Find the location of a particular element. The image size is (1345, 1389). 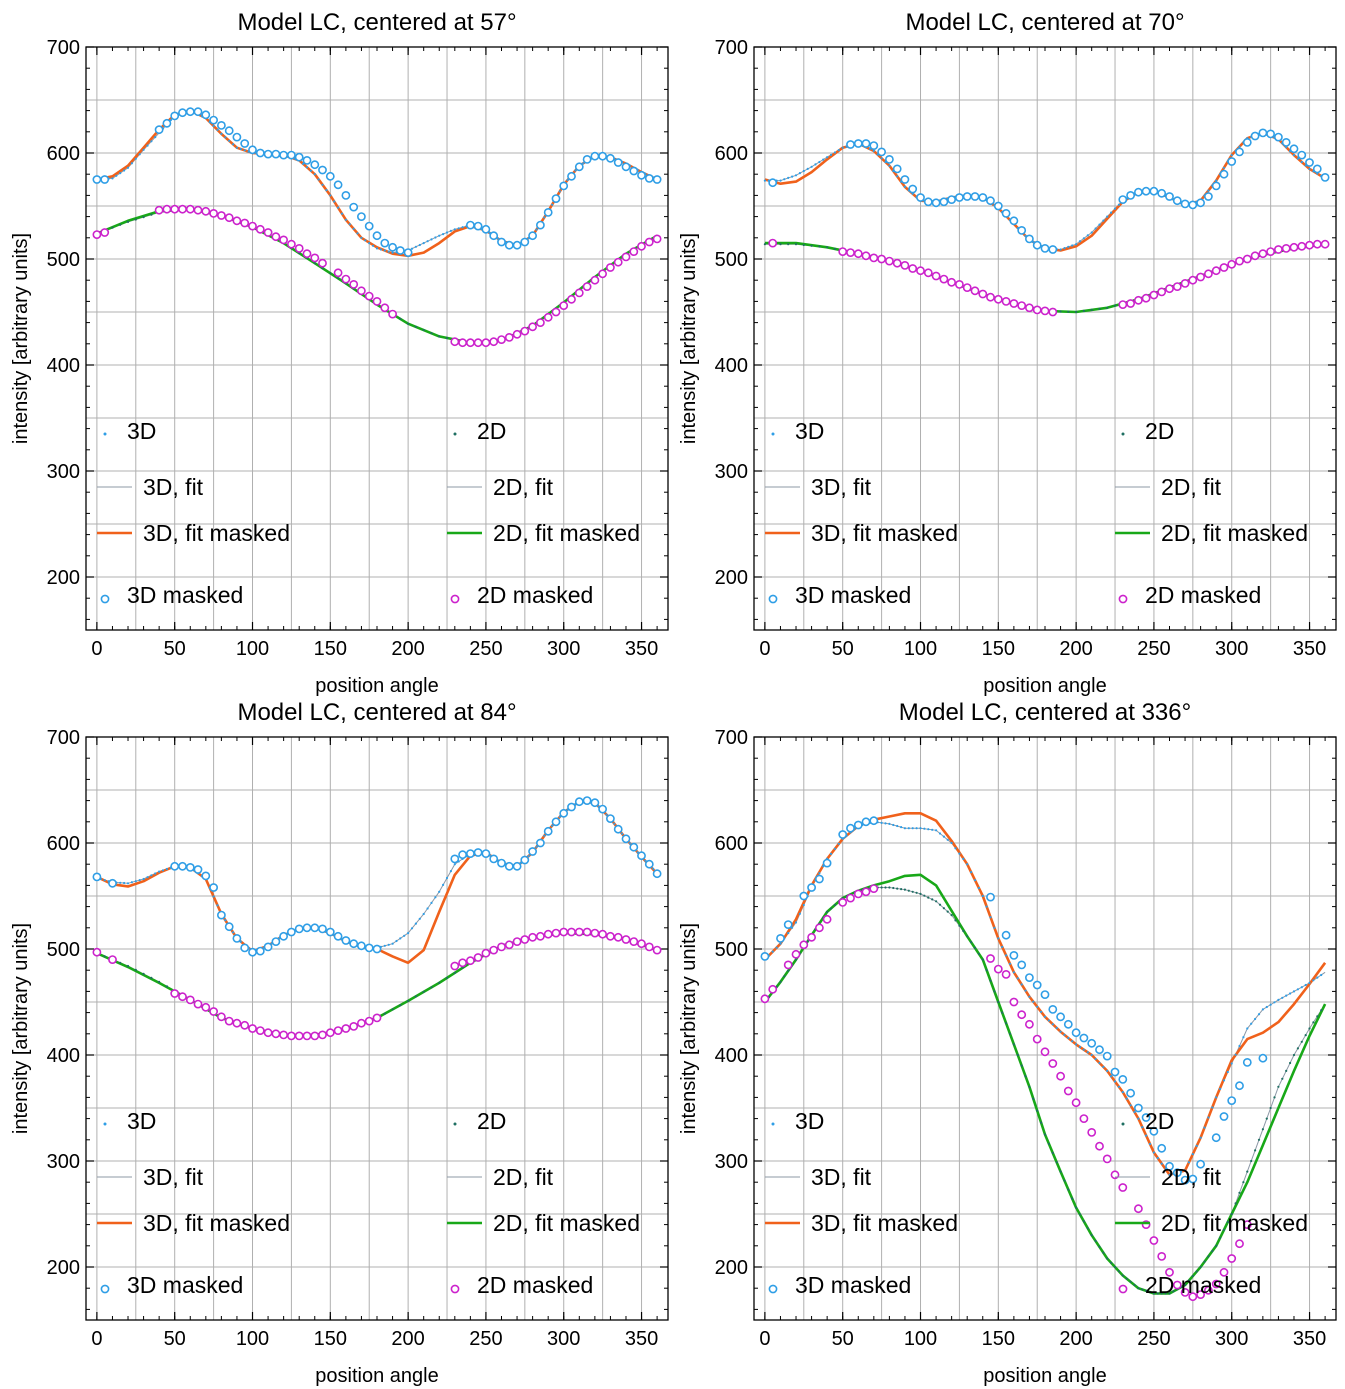

x-tick-label: 200 is located at coordinates (1075, 649).